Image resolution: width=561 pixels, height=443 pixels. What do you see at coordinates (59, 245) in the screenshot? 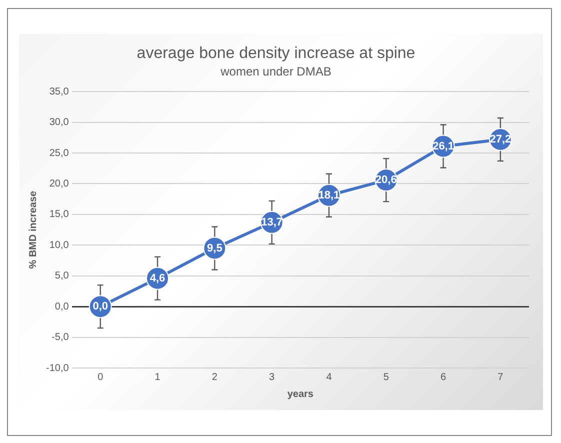
I see `y-tick-label: 10,0` at bounding box center [59, 245].